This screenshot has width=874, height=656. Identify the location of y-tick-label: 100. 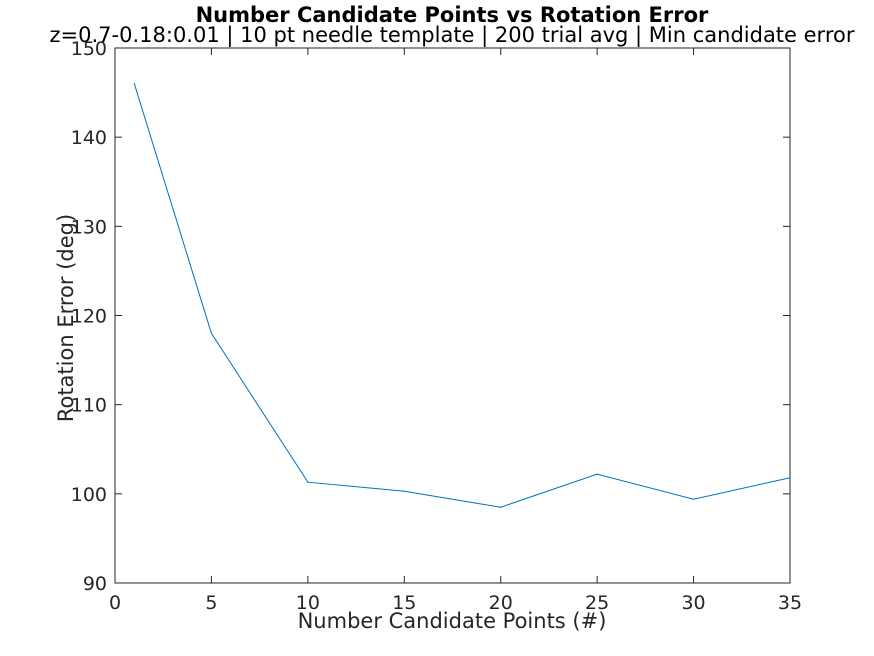
(89, 495).